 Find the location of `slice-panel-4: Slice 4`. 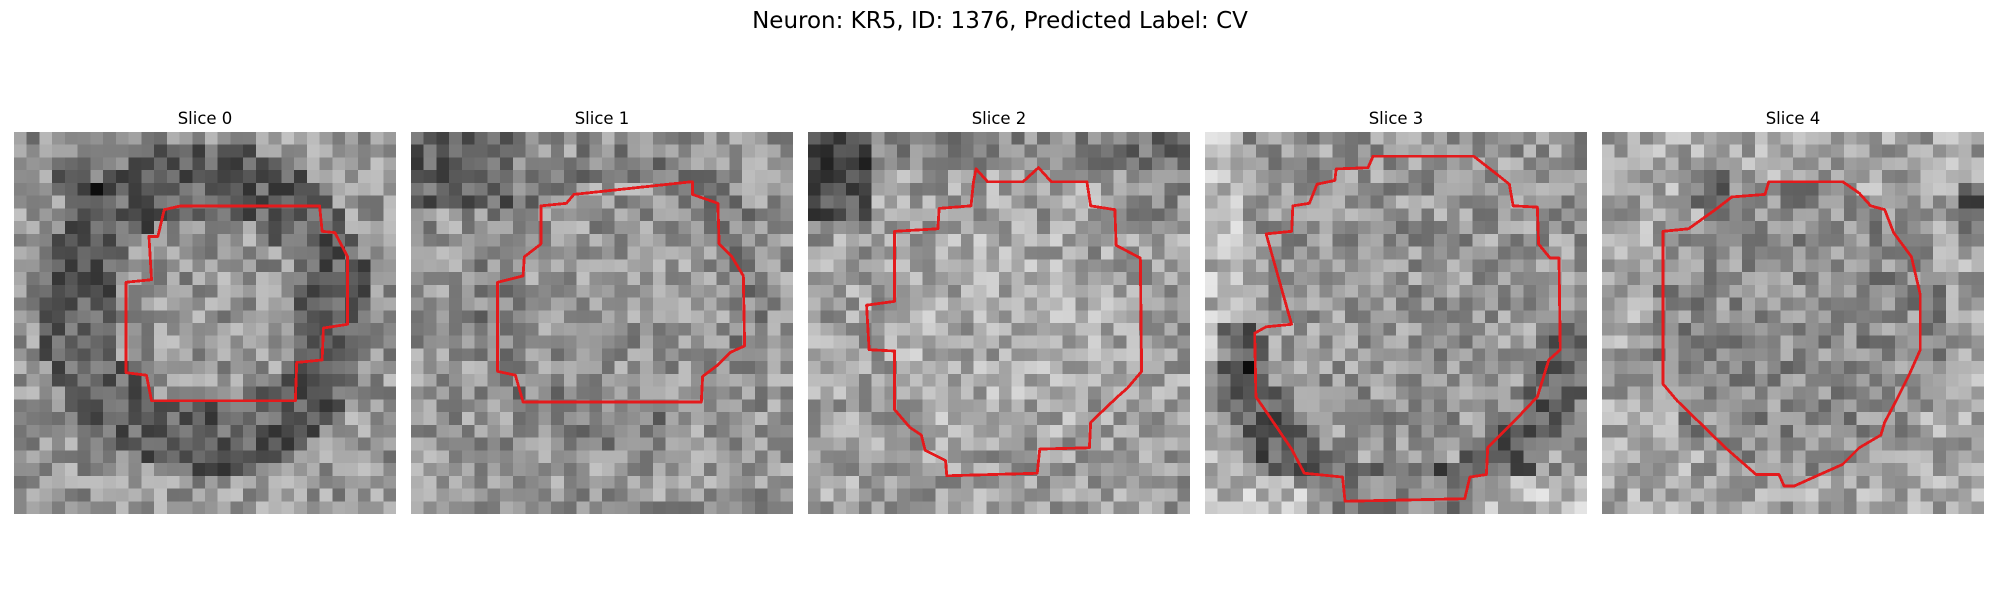

slice-panel-4: Slice 4 is located at coordinates (1793, 309).